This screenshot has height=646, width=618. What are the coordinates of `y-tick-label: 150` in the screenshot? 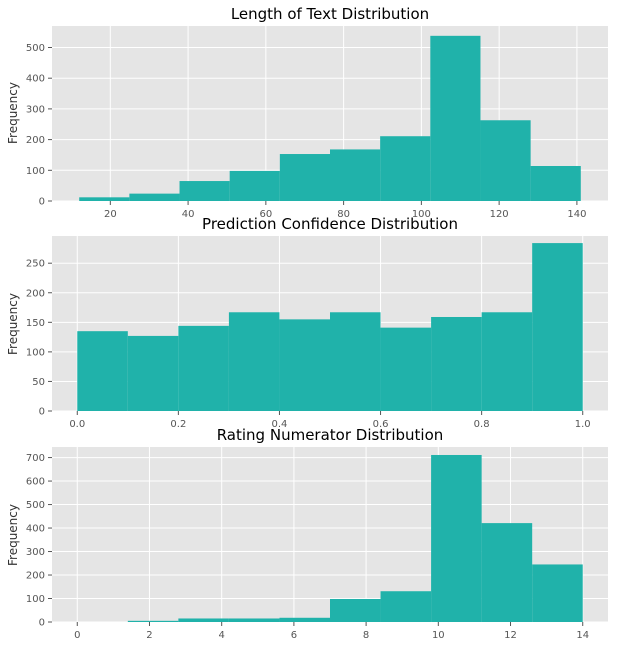 It's located at (35, 323).